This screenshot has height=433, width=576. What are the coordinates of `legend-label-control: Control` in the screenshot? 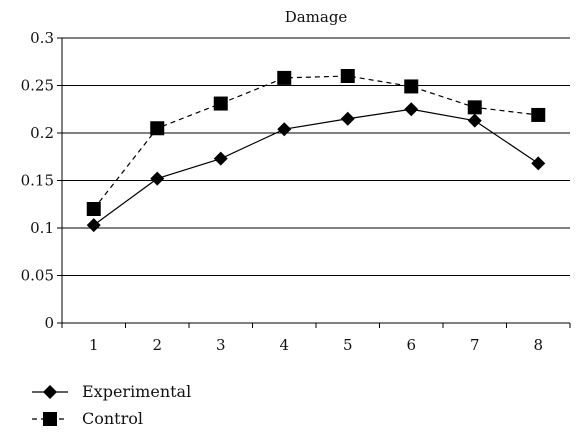 It's located at (113, 418).